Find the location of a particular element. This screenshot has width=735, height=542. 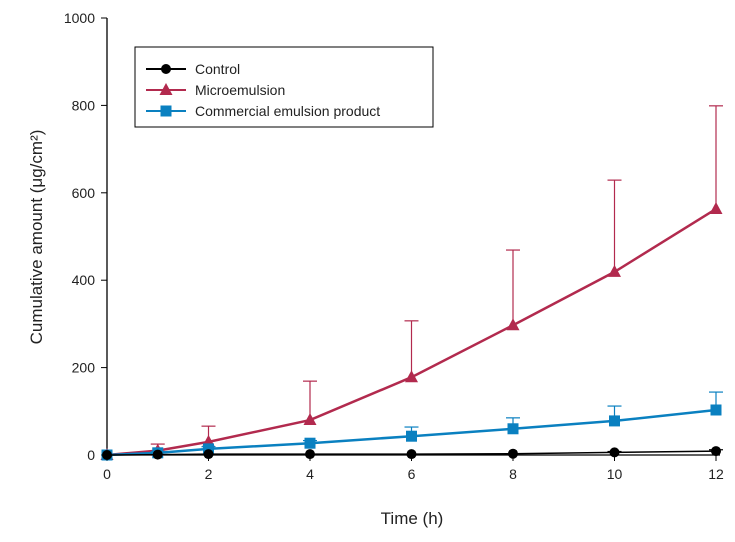

y-axis-label: Cumulative amount (μg/cm²) is located at coordinates (36, 237).